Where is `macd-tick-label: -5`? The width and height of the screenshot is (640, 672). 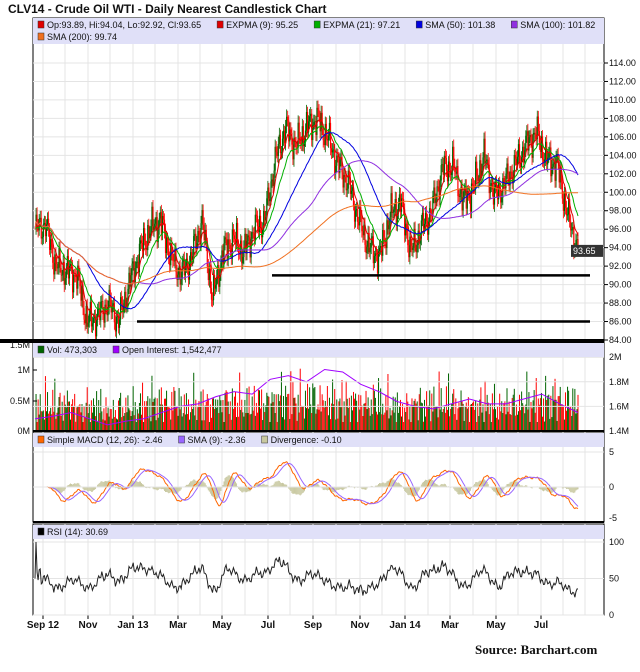
macd-tick-label: -5 is located at coordinates (613, 518).